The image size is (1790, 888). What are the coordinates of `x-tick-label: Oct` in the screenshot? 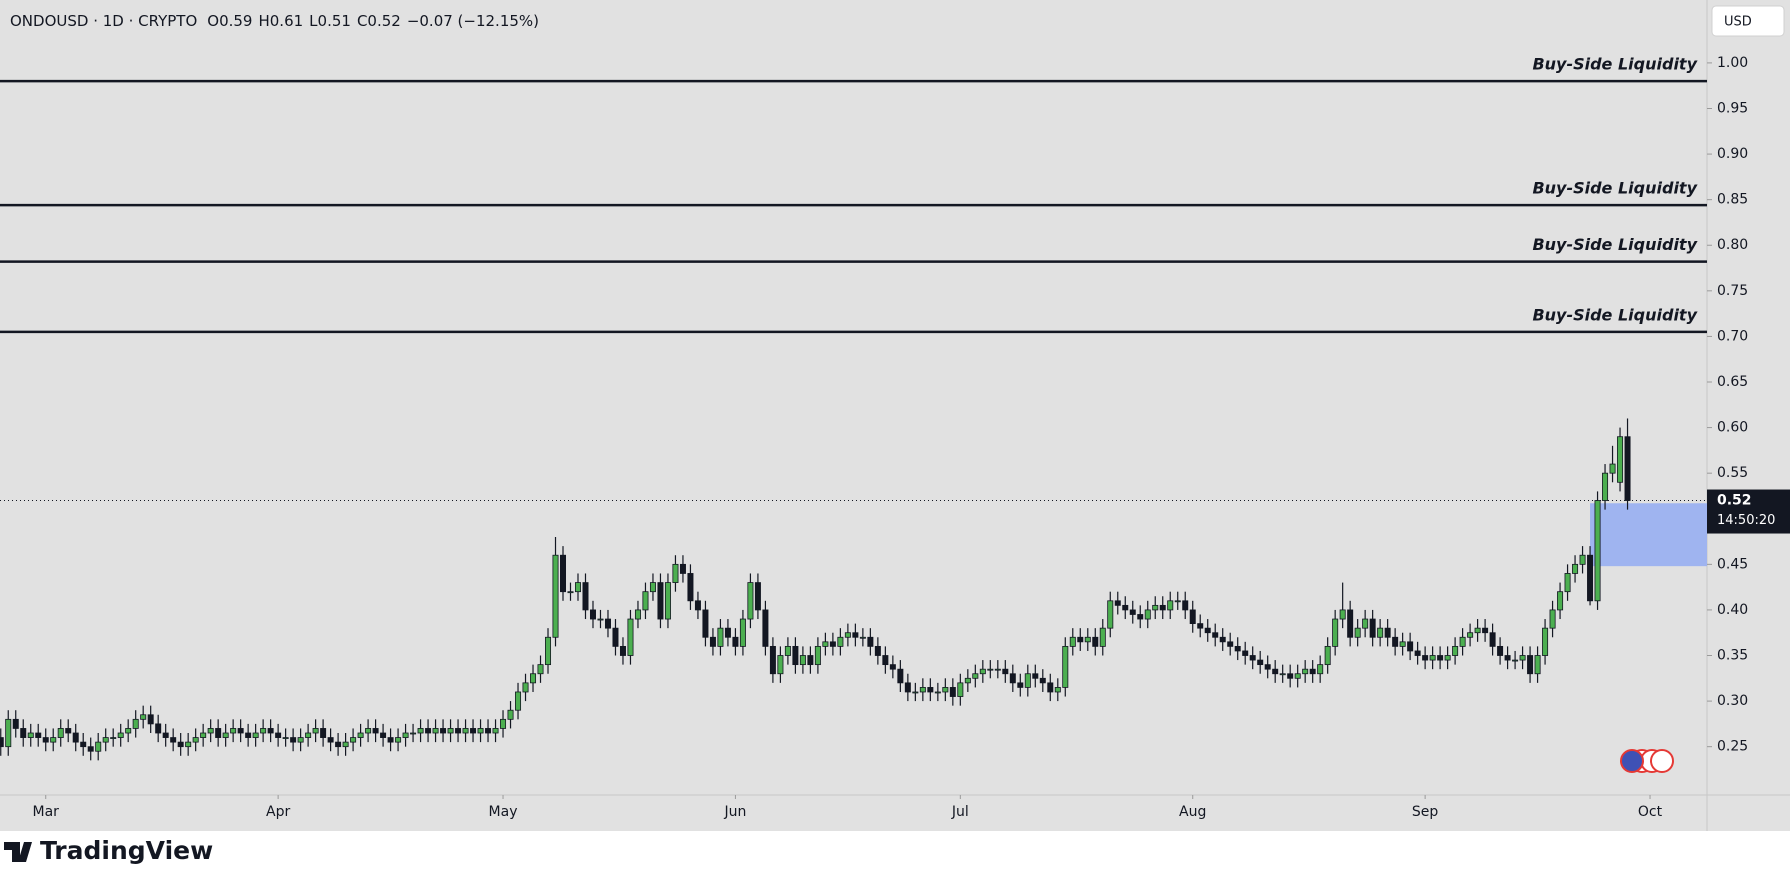 It's located at (1650, 812).